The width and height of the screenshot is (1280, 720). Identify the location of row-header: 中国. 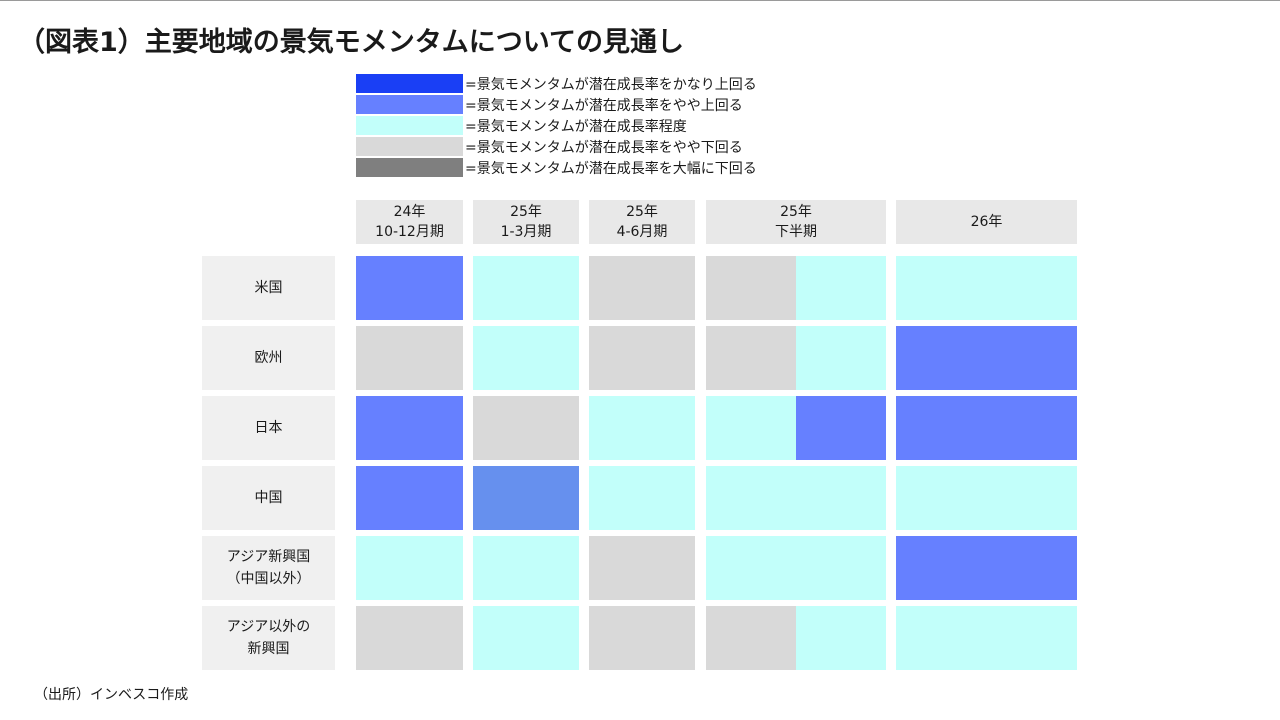
(268, 498).